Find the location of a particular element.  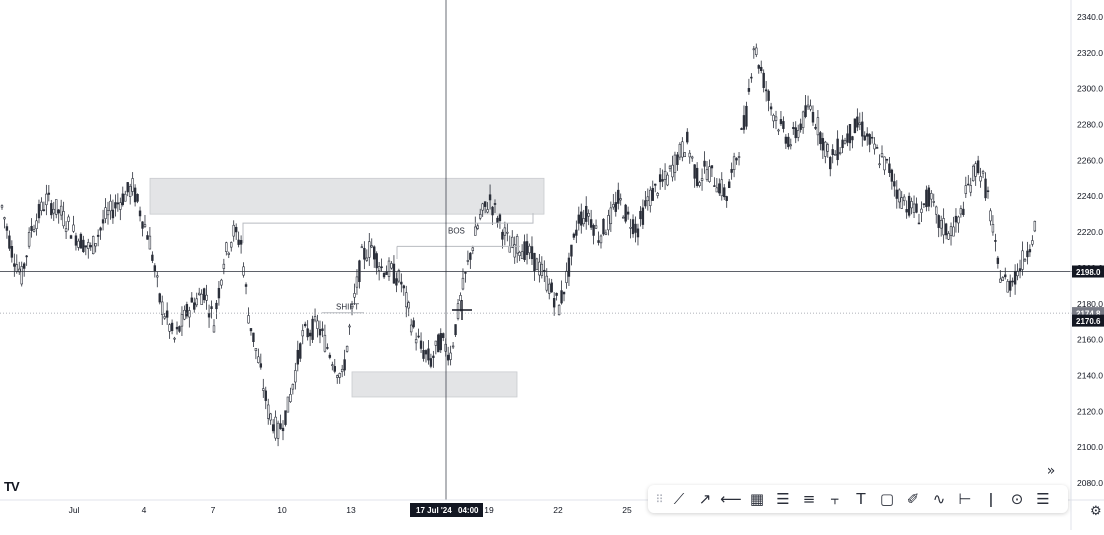

trend-line-icon: ⟋ is located at coordinates (679, 499).